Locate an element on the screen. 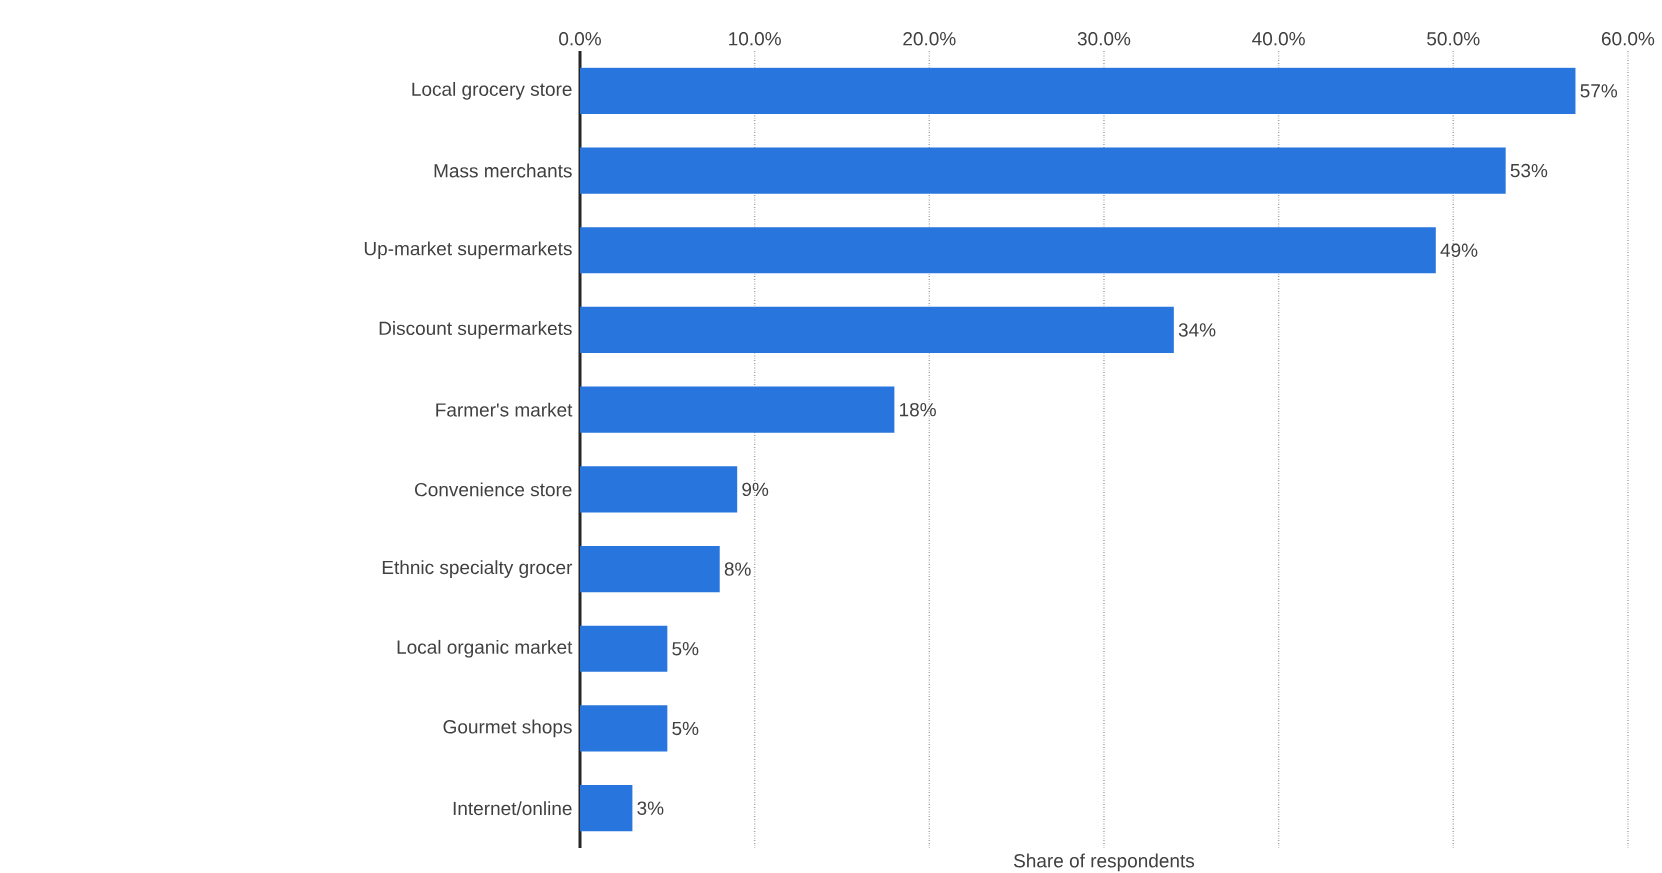 The image size is (1662, 873). x-tick-label: 40.0% is located at coordinates (1278, 39).